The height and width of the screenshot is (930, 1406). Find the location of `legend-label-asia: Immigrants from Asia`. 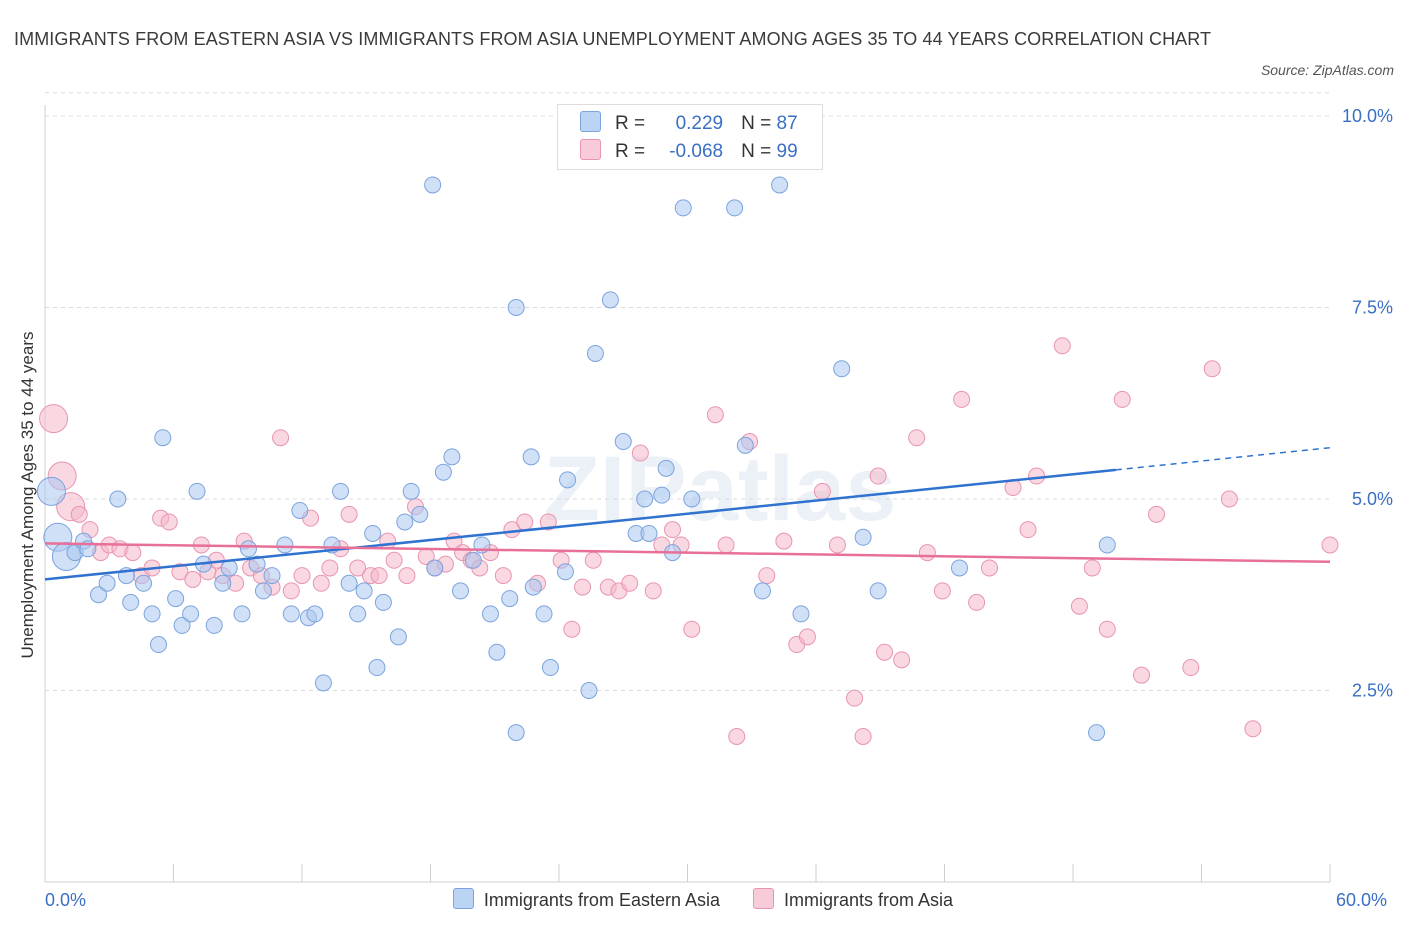

legend-label-asia: Immigrants from Asia is located at coordinates (869, 900).